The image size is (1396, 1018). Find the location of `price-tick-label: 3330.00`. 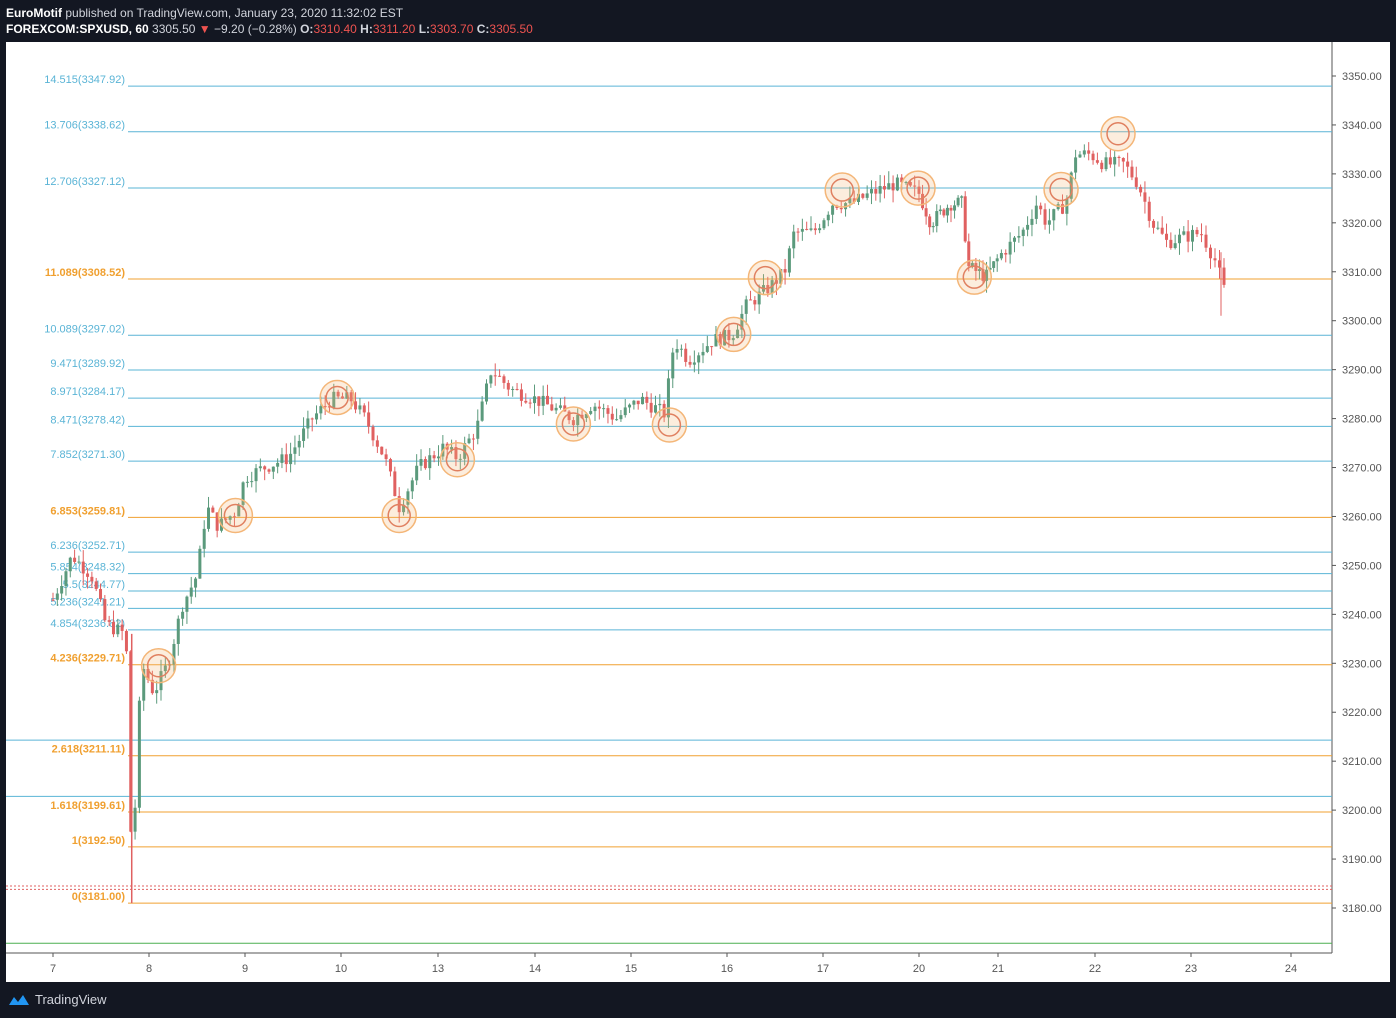

price-tick-label: 3330.00 is located at coordinates (1362, 175).